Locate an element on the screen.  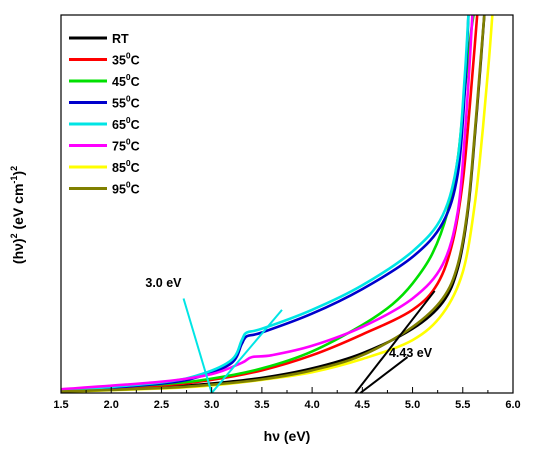
x-tick-label: 4.5 is located at coordinates (362, 405).